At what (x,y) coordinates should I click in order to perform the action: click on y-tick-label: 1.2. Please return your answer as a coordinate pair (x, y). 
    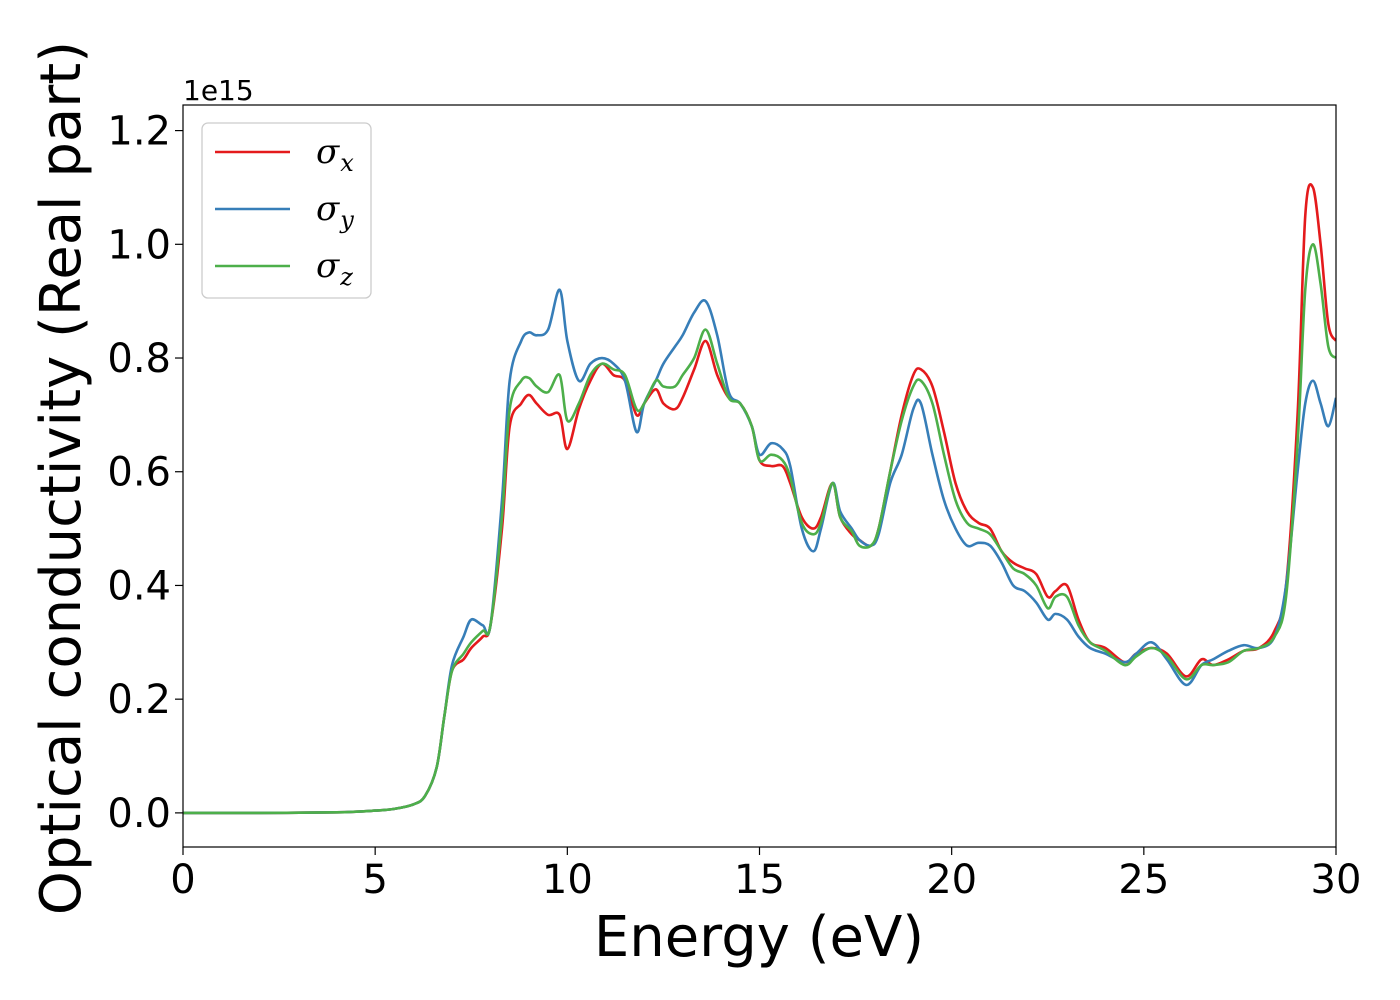
    Looking at the image, I should click on (139, 132).